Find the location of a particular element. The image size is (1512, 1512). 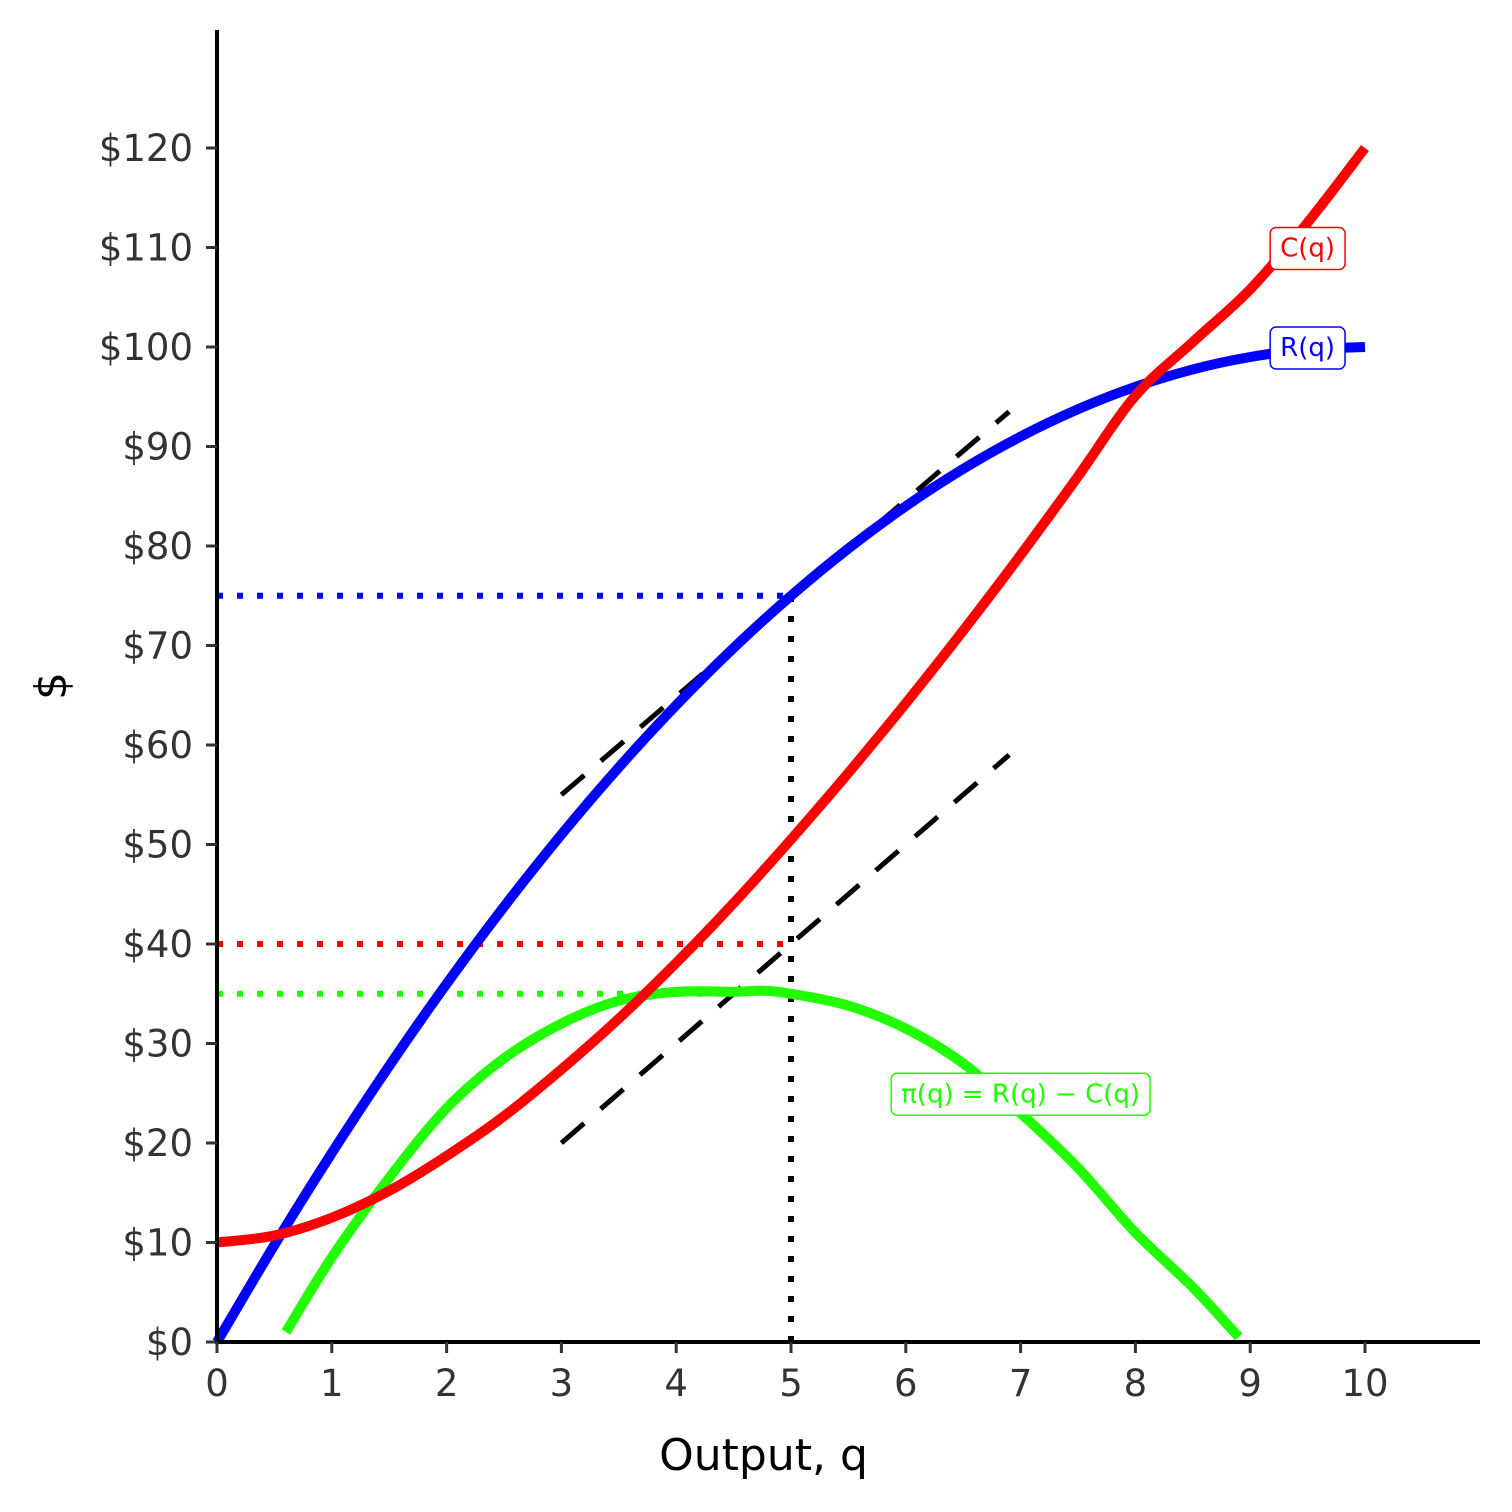

y-tick-label: $60 is located at coordinates (157, 745).